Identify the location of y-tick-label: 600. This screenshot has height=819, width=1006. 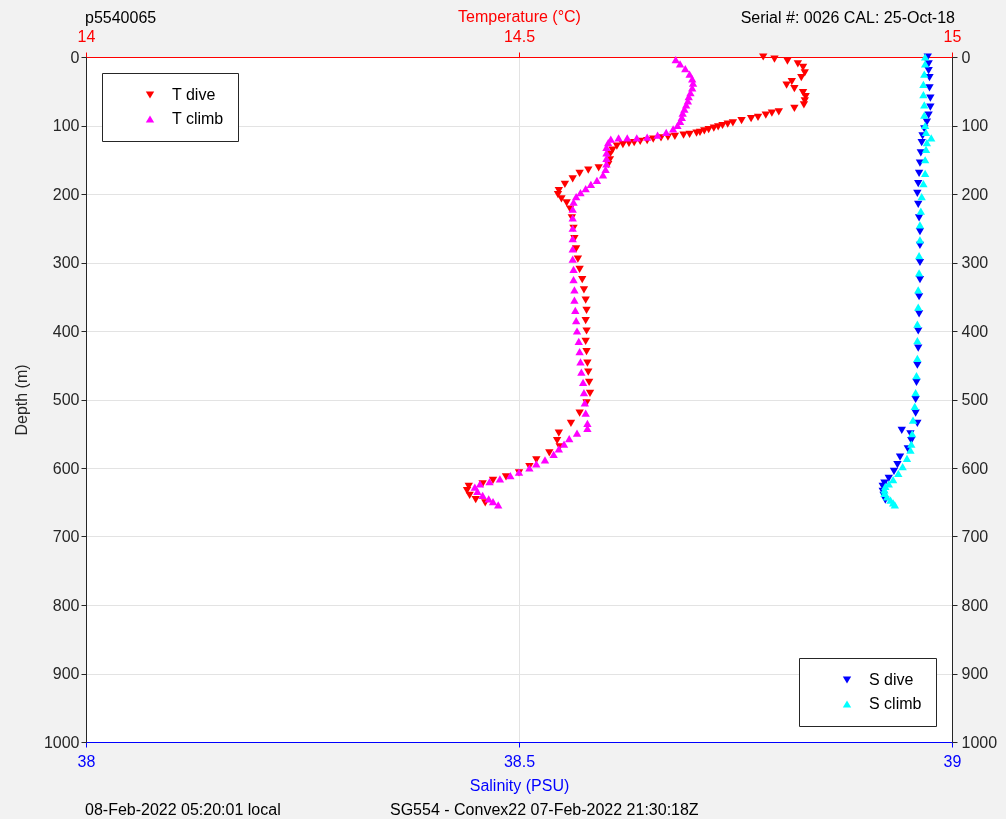
(66, 468).